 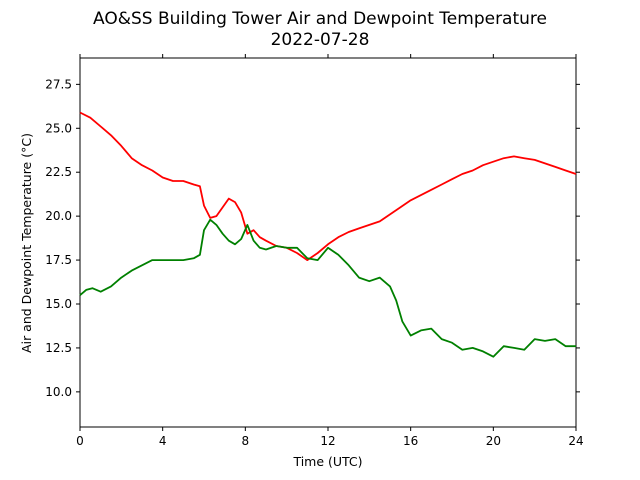 What do you see at coordinates (246, 441) in the screenshot?
I see `x-tick-label-2: 8` at bounding box center [246, 441].